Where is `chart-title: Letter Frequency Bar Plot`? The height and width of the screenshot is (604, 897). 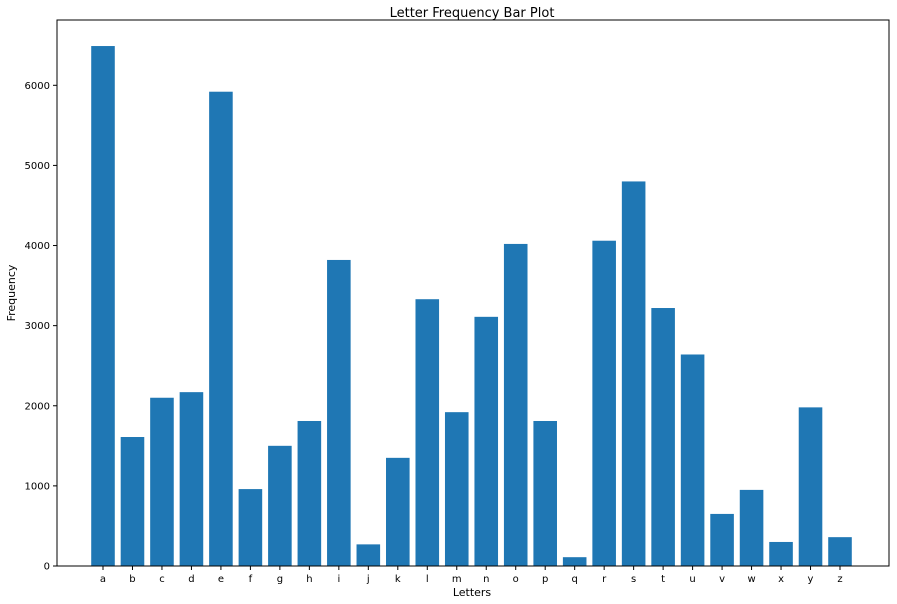
chart-title: Letter Frequency Bar Plot is located at coordinates (472, 13).